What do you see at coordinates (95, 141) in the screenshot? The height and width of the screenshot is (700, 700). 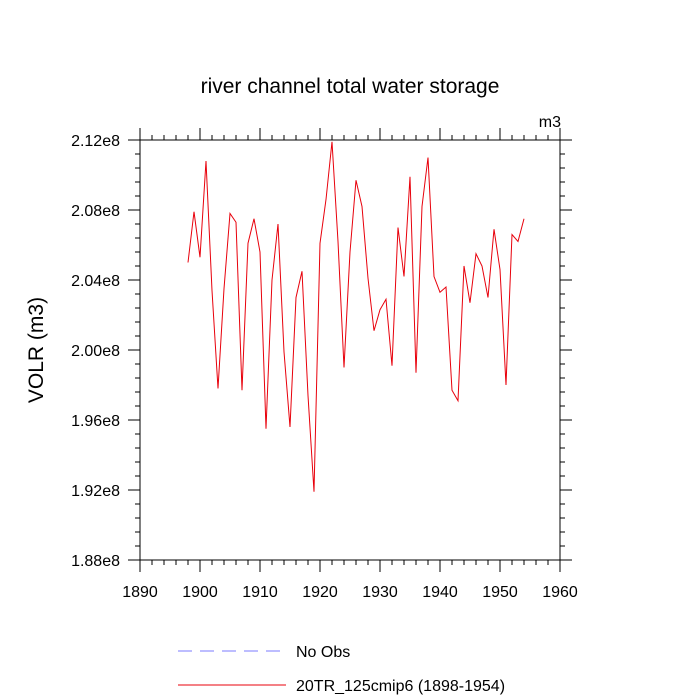 I see `y-tick-label: 2.12e8` at bounding box center [95, 141].